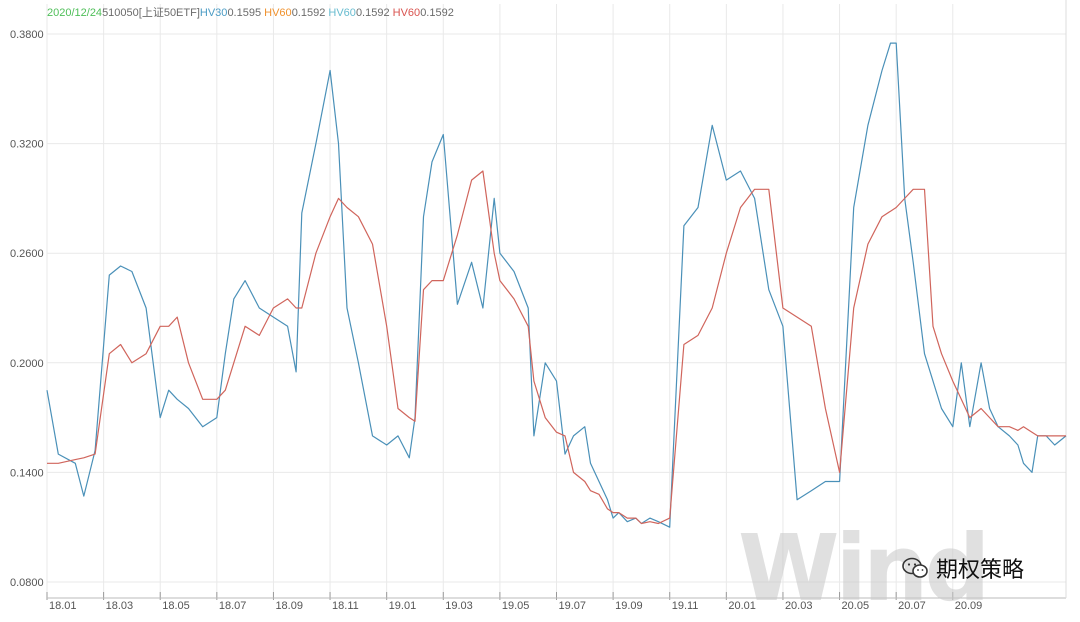 The width and height of the screenshot is (1080, 622). What do you see at coordinates (308, 13) in the screenshot?
I see `legend-hv60-value-orange: 0.1592` at bounding box center [308, 13].